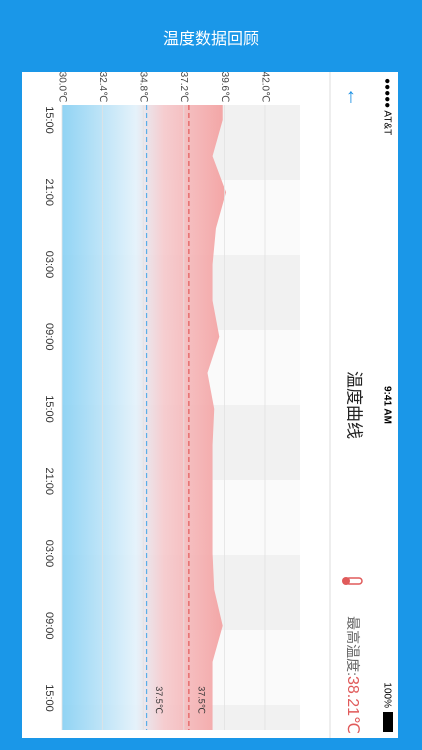 This screenshot has height=750, width=422. What do you see at coordinates (264, 87) in the screenshot?
I see `y-tick-label: 42.0℃` at bounding box center [264, 87].